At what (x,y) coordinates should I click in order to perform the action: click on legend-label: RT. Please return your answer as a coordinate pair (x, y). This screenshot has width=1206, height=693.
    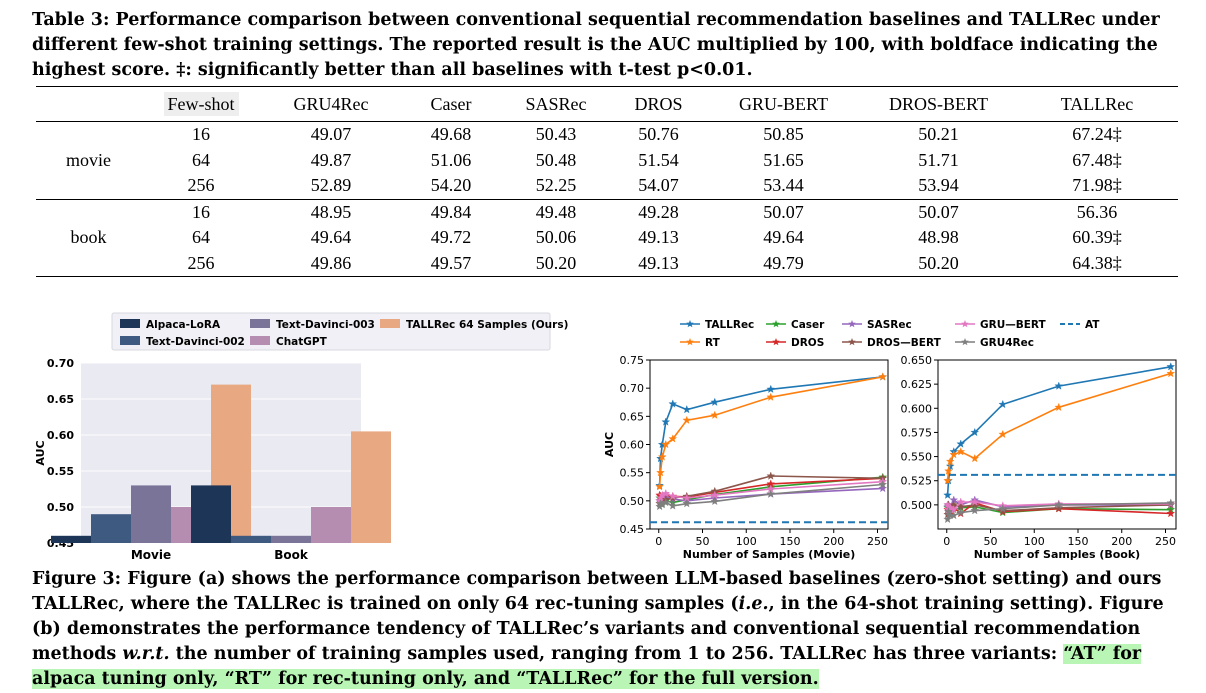
    Looking at the image, I should click on (713, 343).